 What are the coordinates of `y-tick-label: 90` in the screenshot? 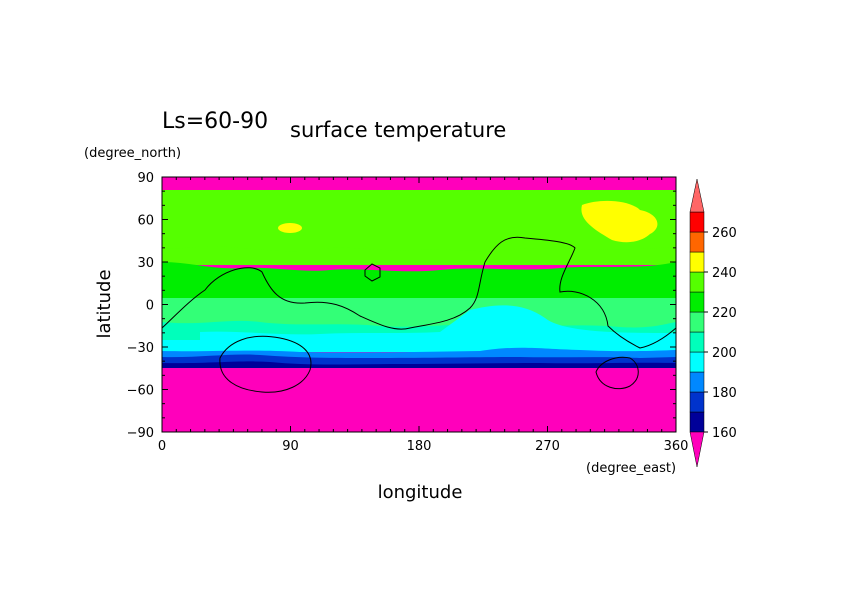 It's located at (145, 178).